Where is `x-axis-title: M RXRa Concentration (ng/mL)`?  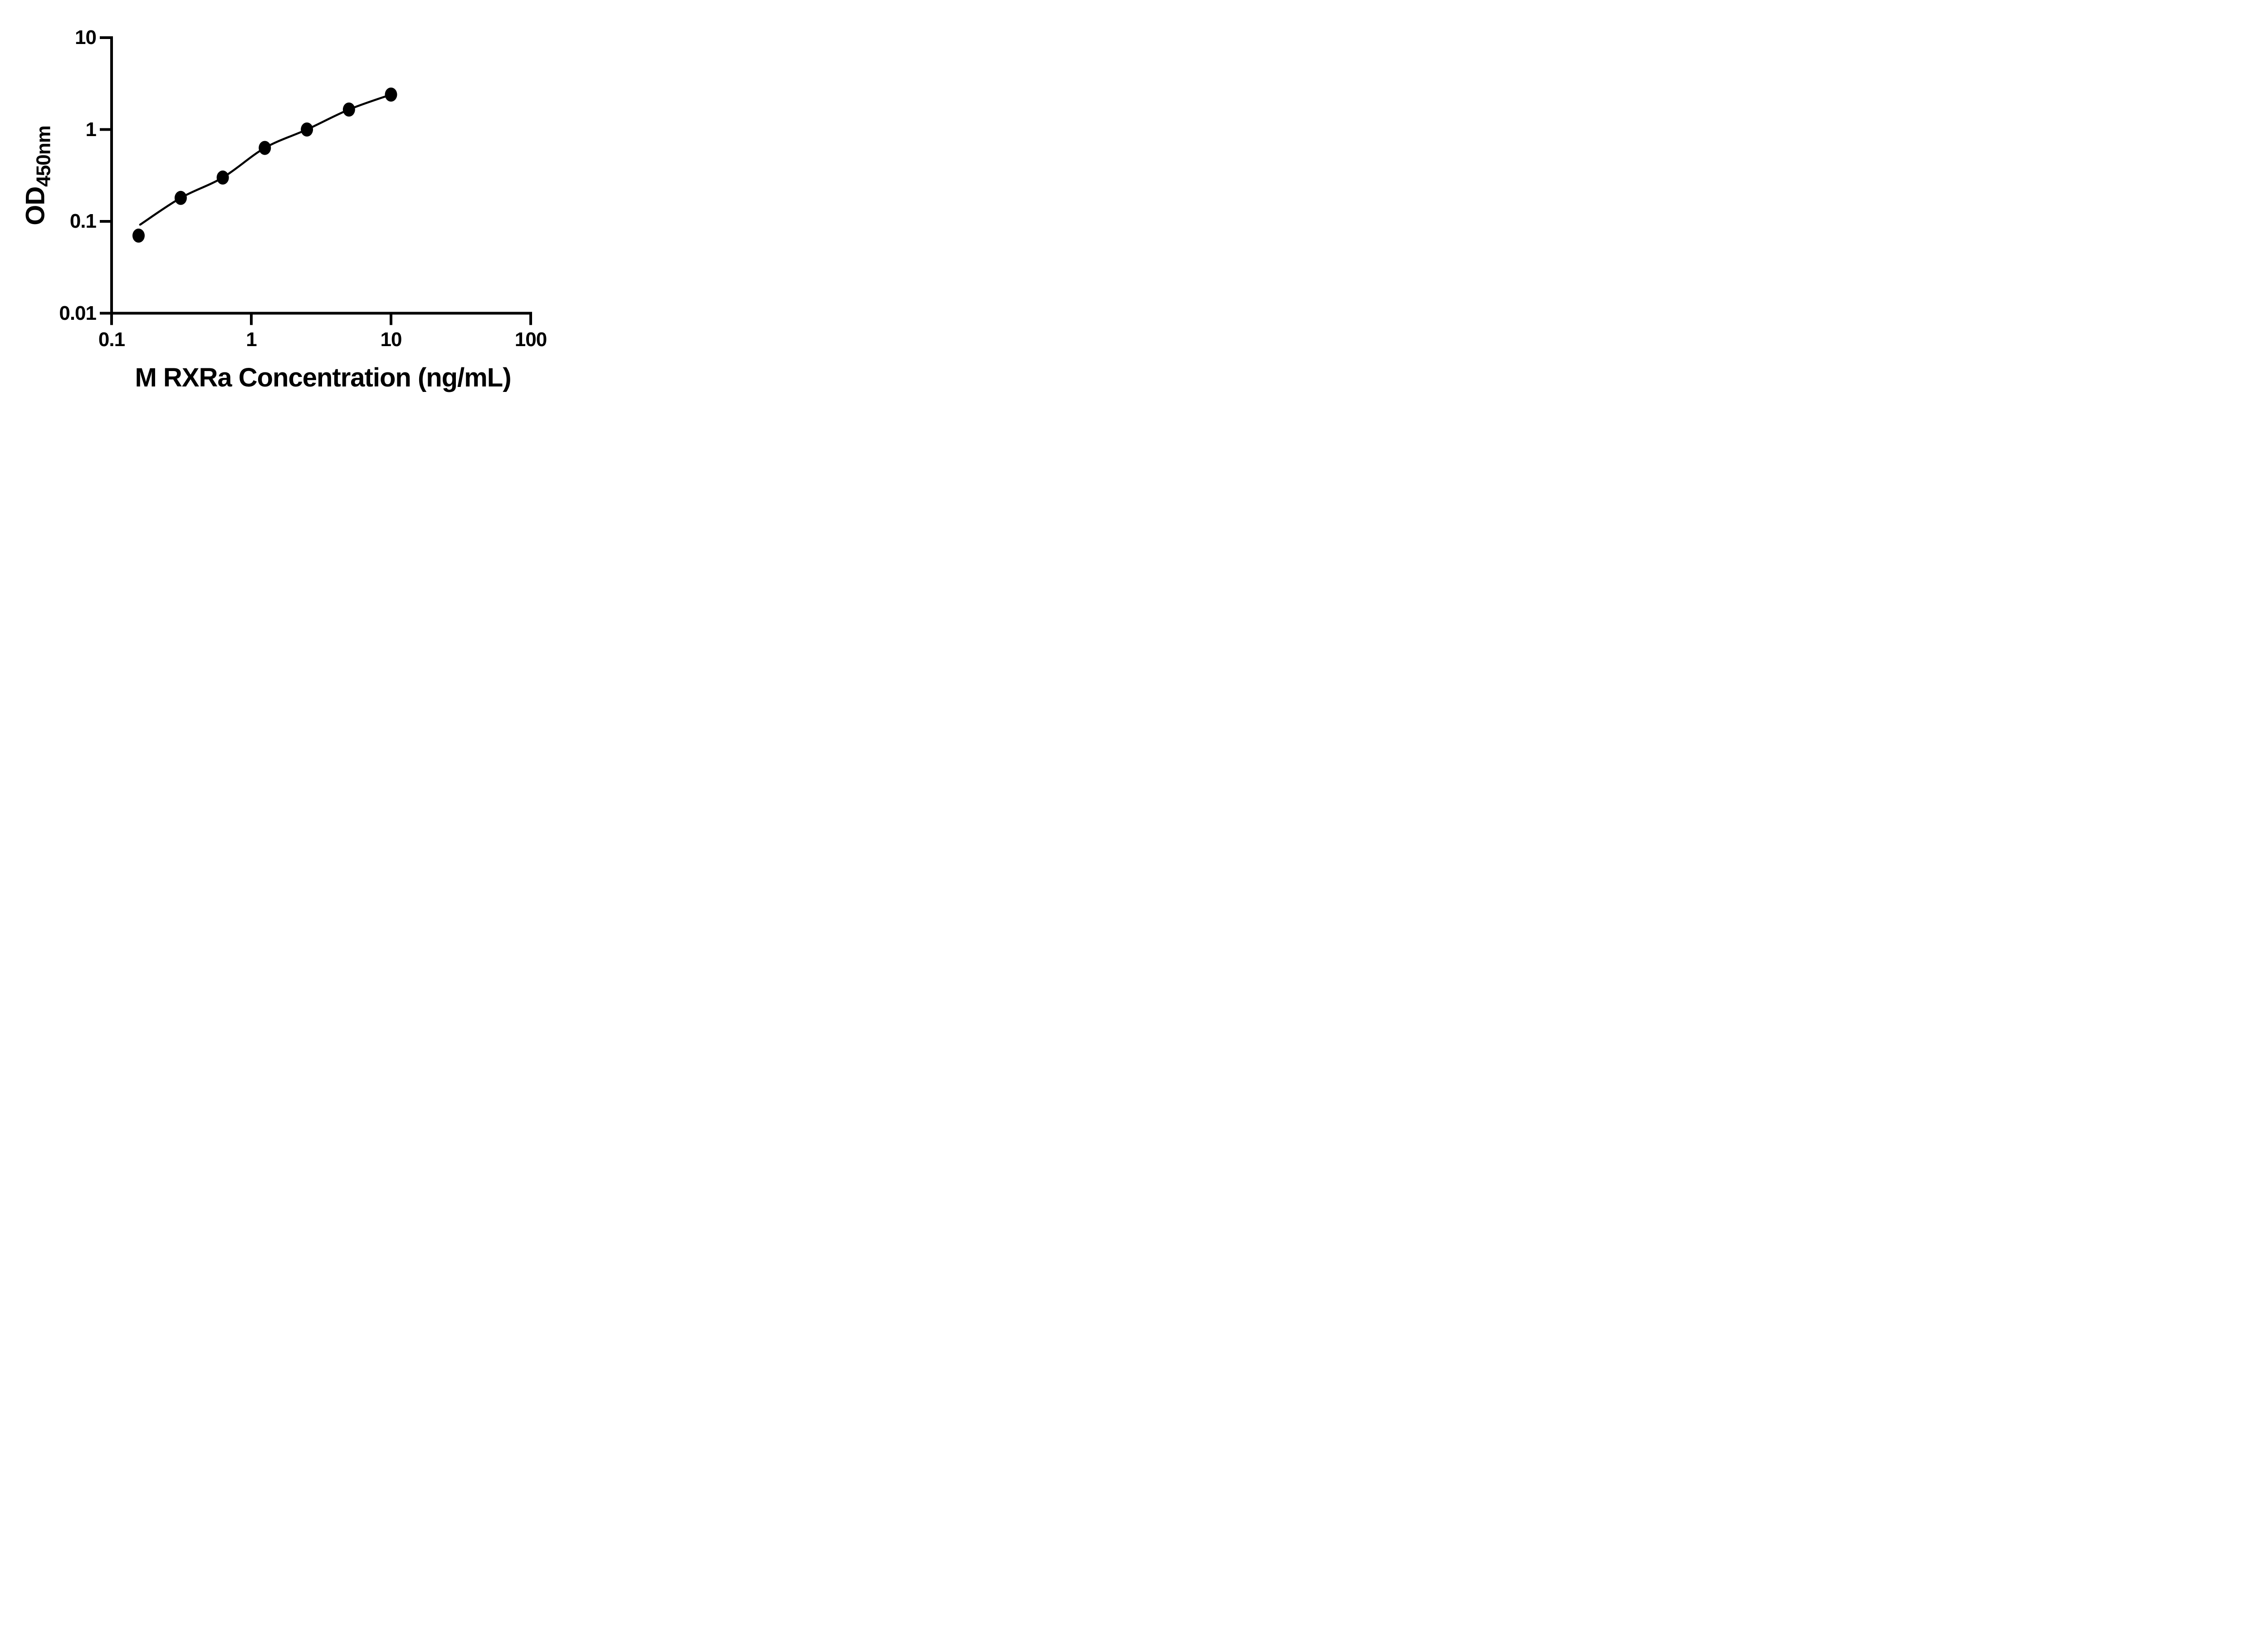 x-axis-title: M RXRa Concentration (ng/mL) is located at coordinates (323, 377).